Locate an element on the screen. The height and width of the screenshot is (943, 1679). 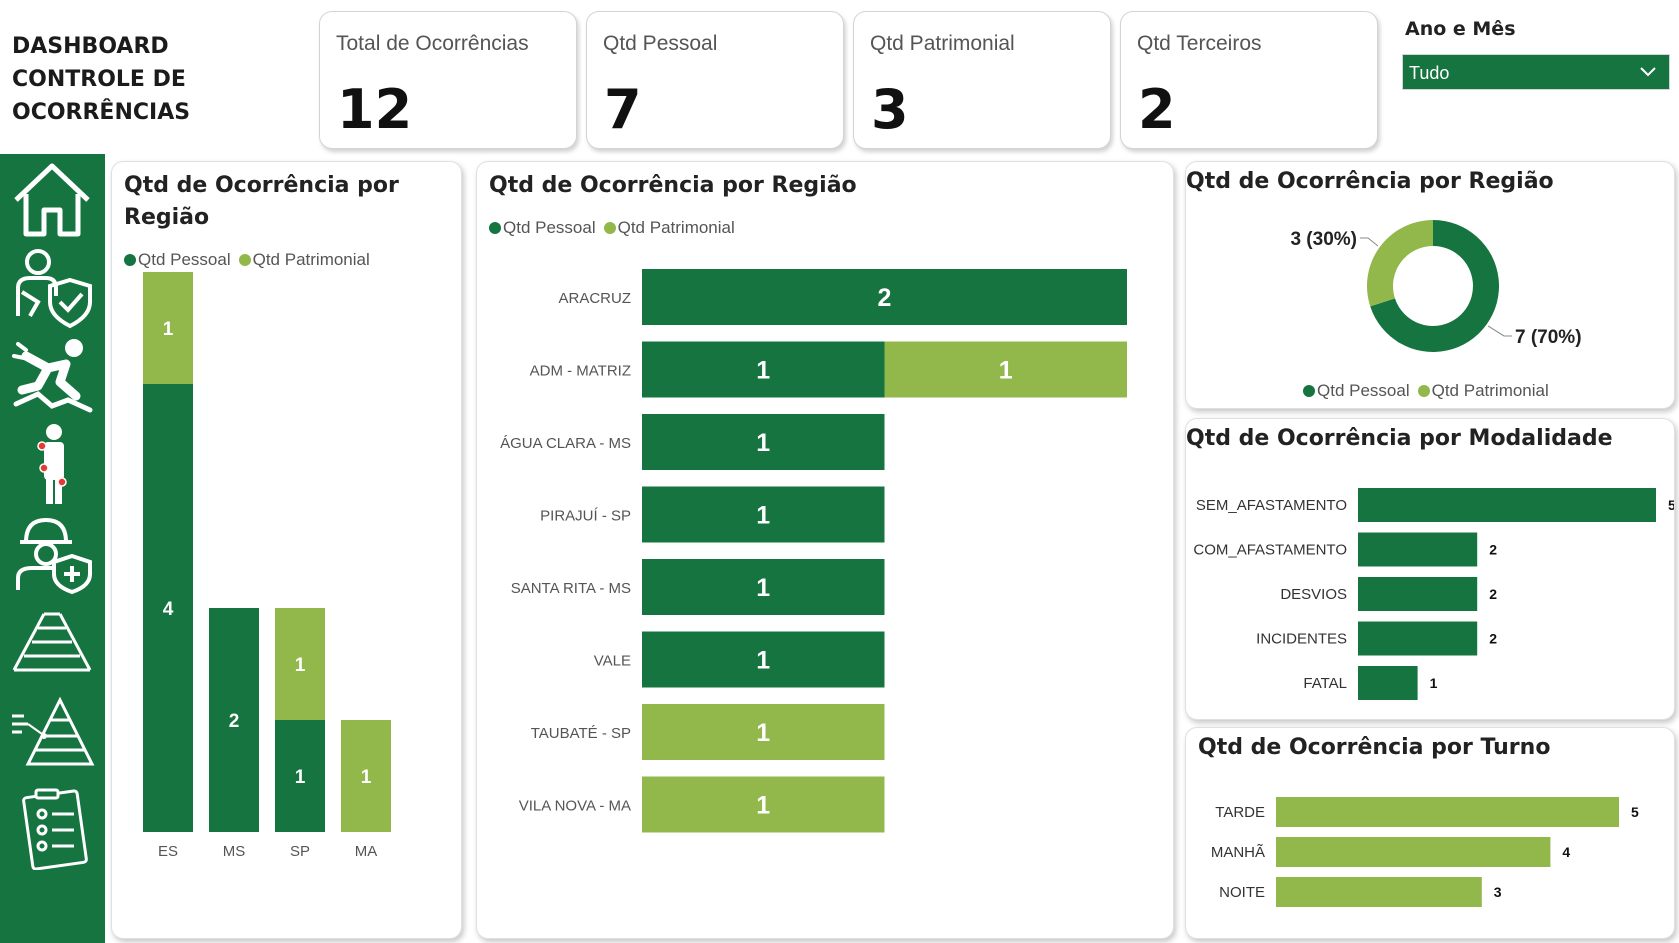
kpi-card-pessoal: Qtd Pessoal 7 is located at coordinates (715, 80).